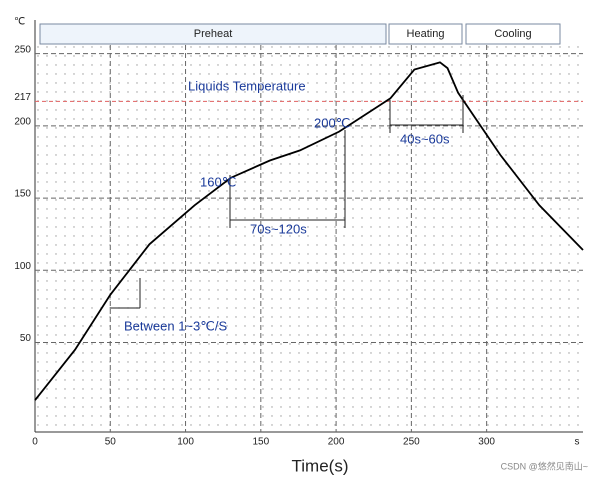 The width and height of the screenshot is (593, 486). Describe the element at coordinates (35, 442) in the screenshot. I see `x-tick-label: 0` at that location.